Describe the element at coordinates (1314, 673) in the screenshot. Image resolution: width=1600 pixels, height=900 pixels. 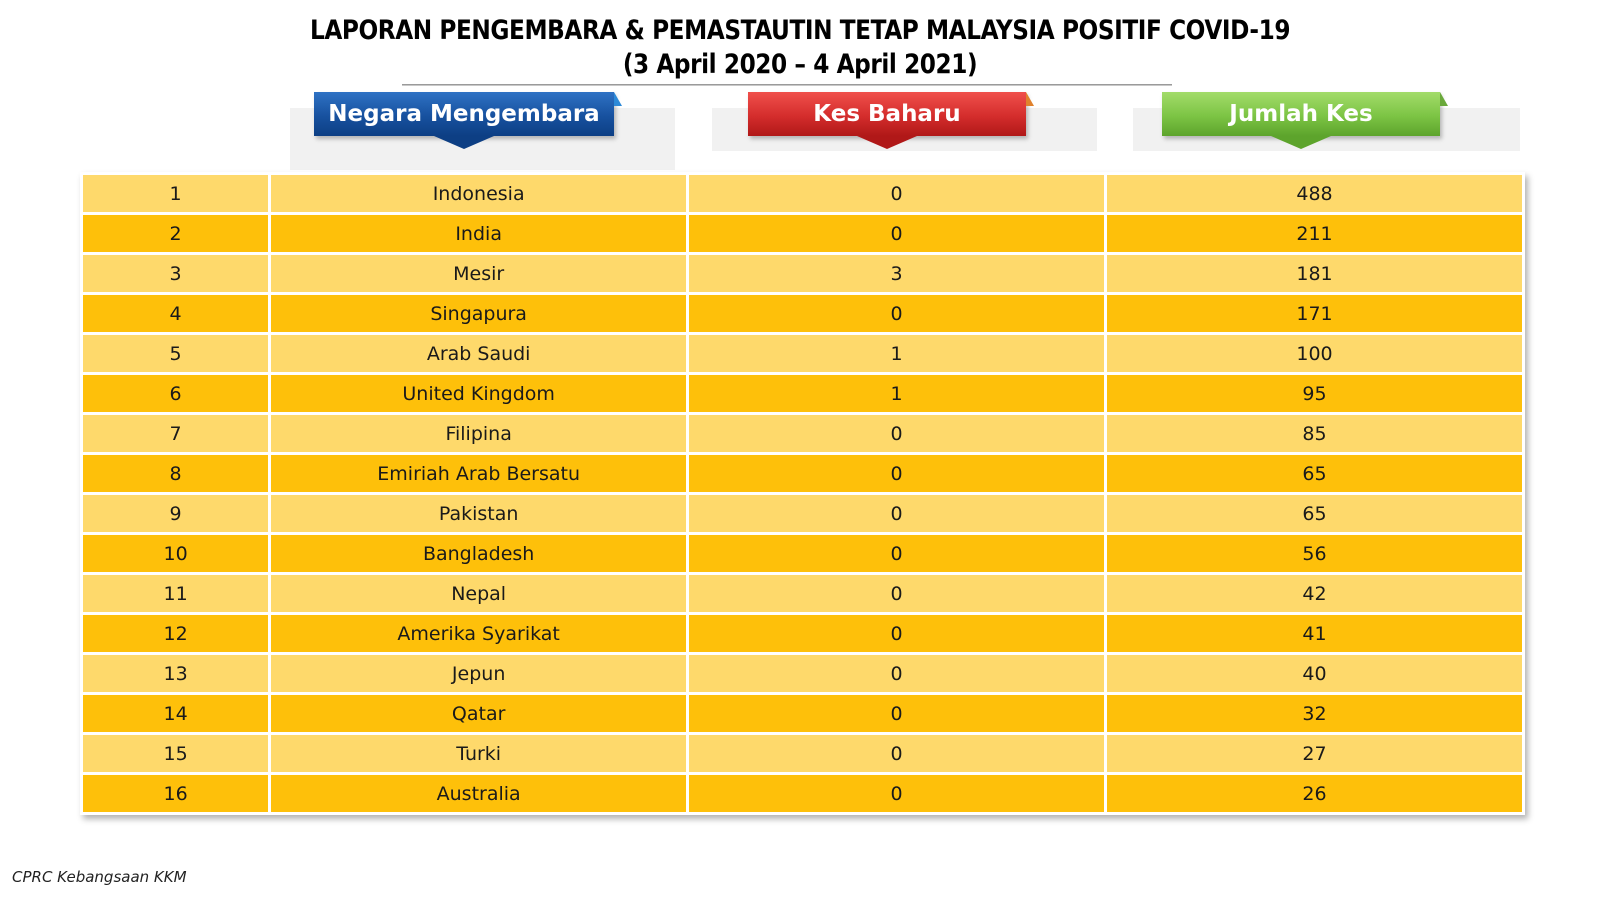
I see `row-total-cases: 40` at that location.